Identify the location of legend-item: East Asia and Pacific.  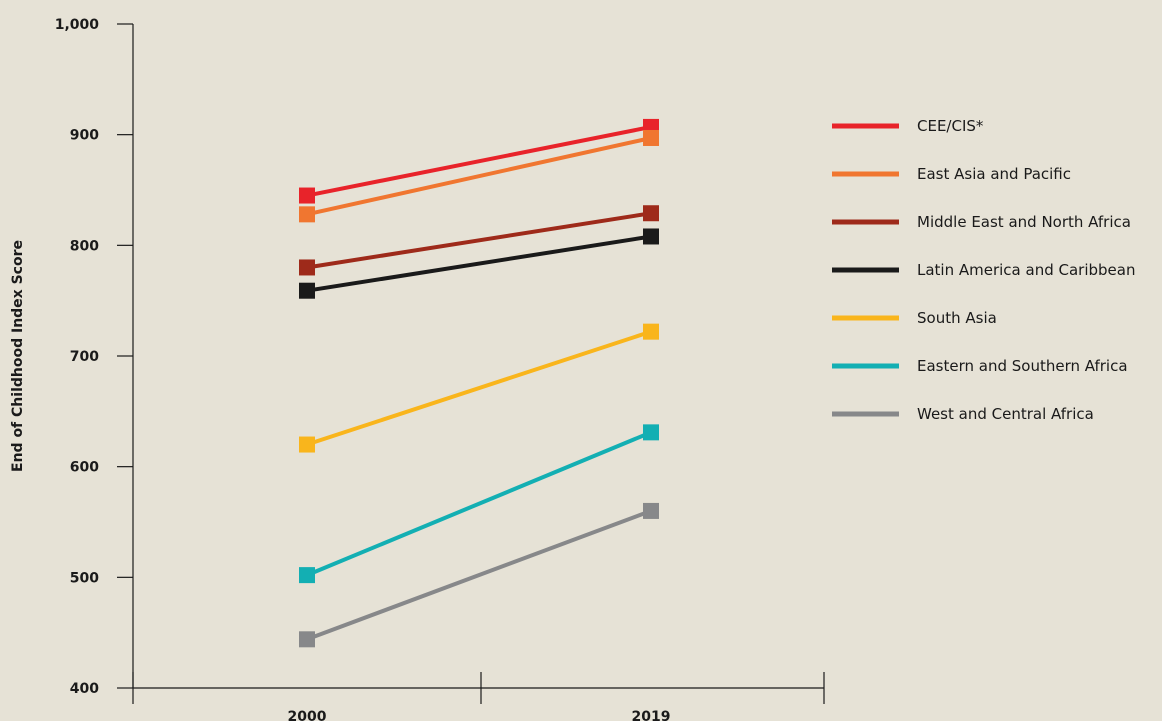
(951, 174).